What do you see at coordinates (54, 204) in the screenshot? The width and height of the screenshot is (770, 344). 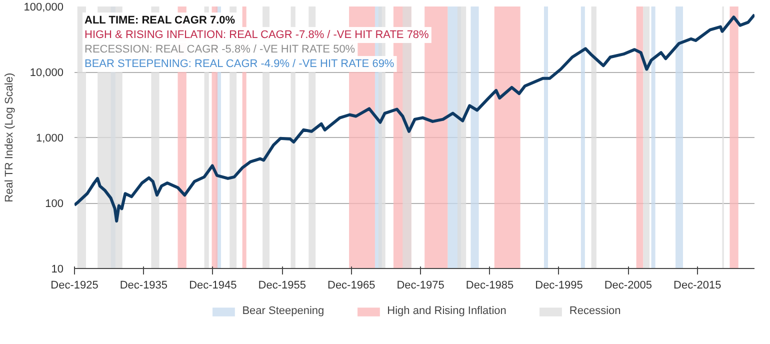 I see `y-tick-label: 100` at bounding box center [54, 204].